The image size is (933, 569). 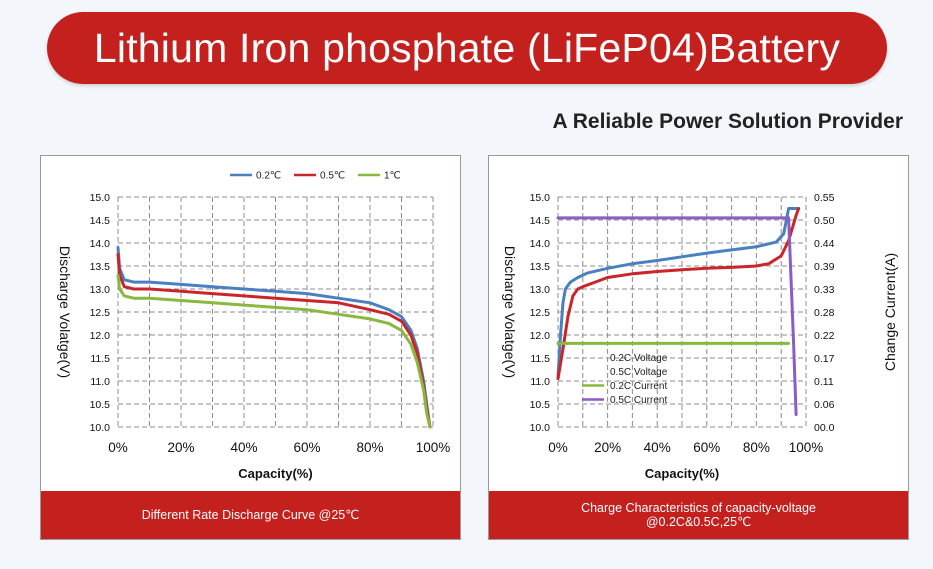 I want to click on legend-label: 0.2℃, so click(x=268, y=176).